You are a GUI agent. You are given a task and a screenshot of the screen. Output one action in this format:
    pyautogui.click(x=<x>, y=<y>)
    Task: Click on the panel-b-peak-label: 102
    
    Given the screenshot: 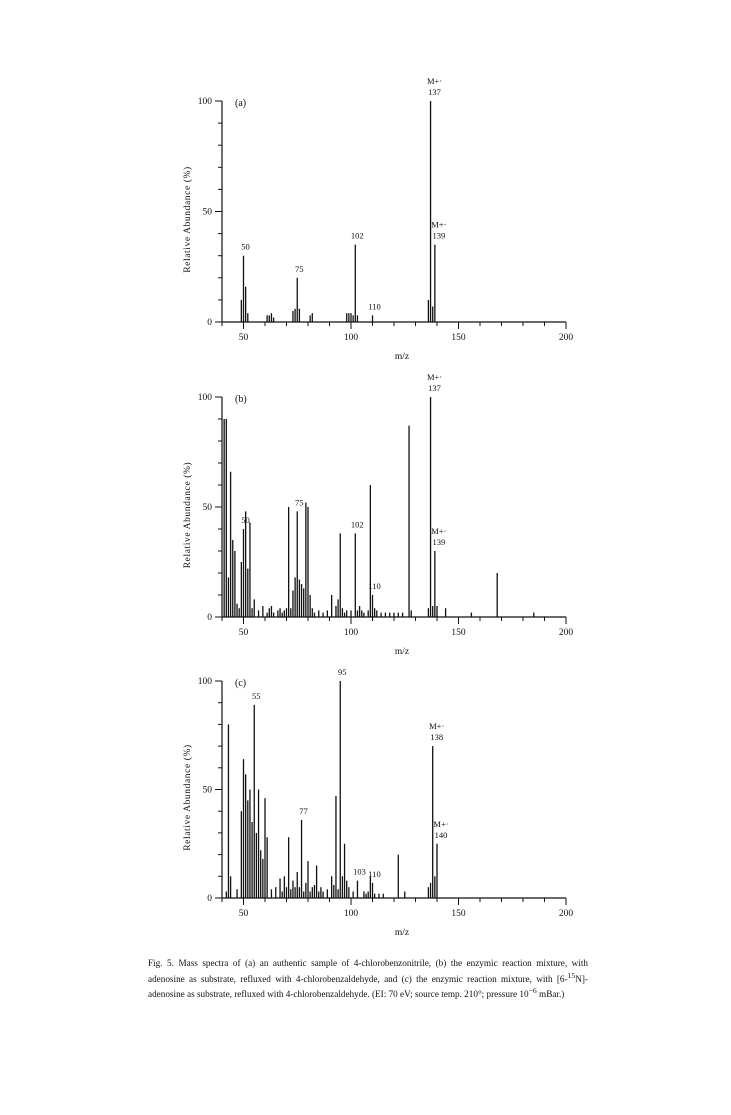 What is the action you would take?
    pyautogui.click(x=357, y=524)
    